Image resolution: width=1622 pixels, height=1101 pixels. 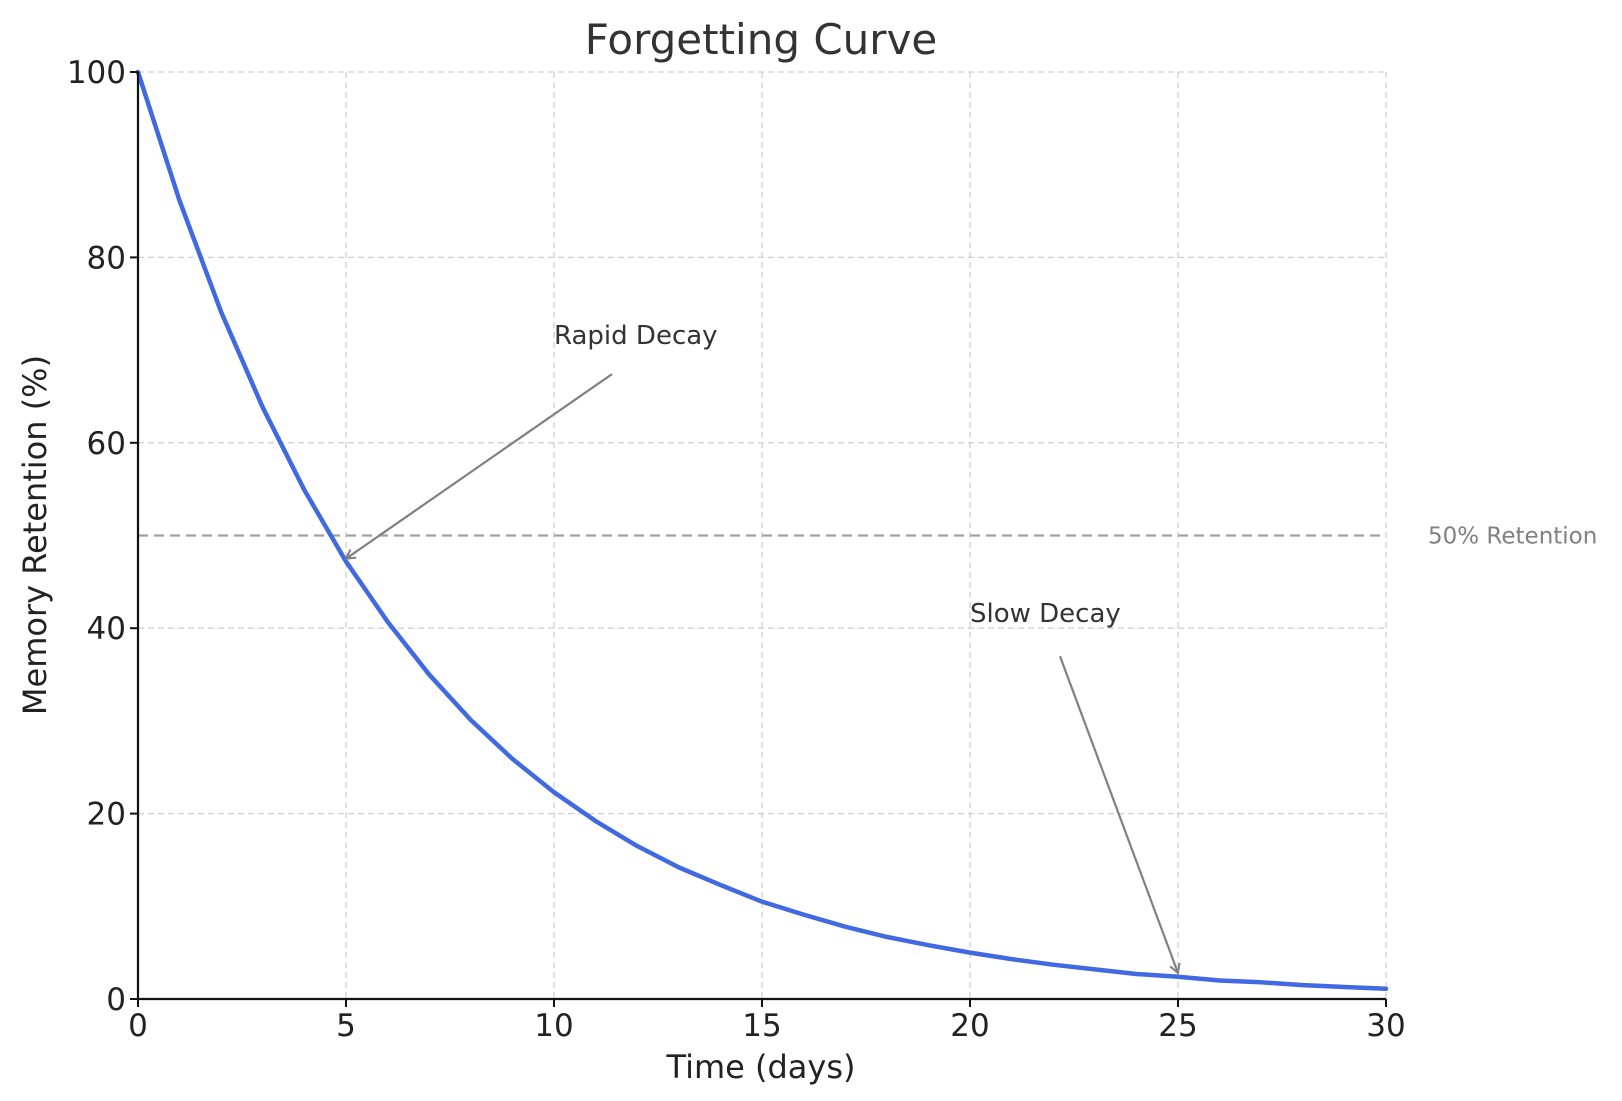 What do you see at coordinates (1385, 1026) in the screenshot?
I see `x-tick-label-6: 30` at bounding box center [1385, 1026].